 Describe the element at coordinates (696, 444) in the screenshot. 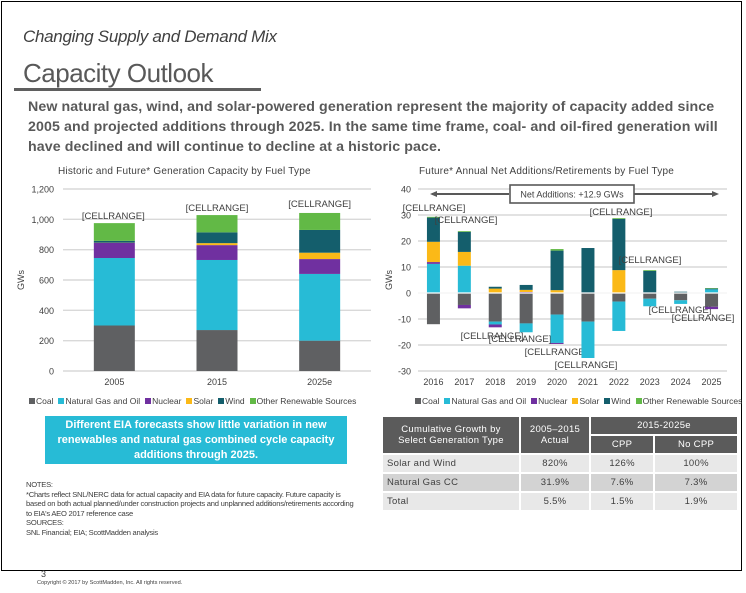

I see `table-header-nocpp: No CPP` at that location.